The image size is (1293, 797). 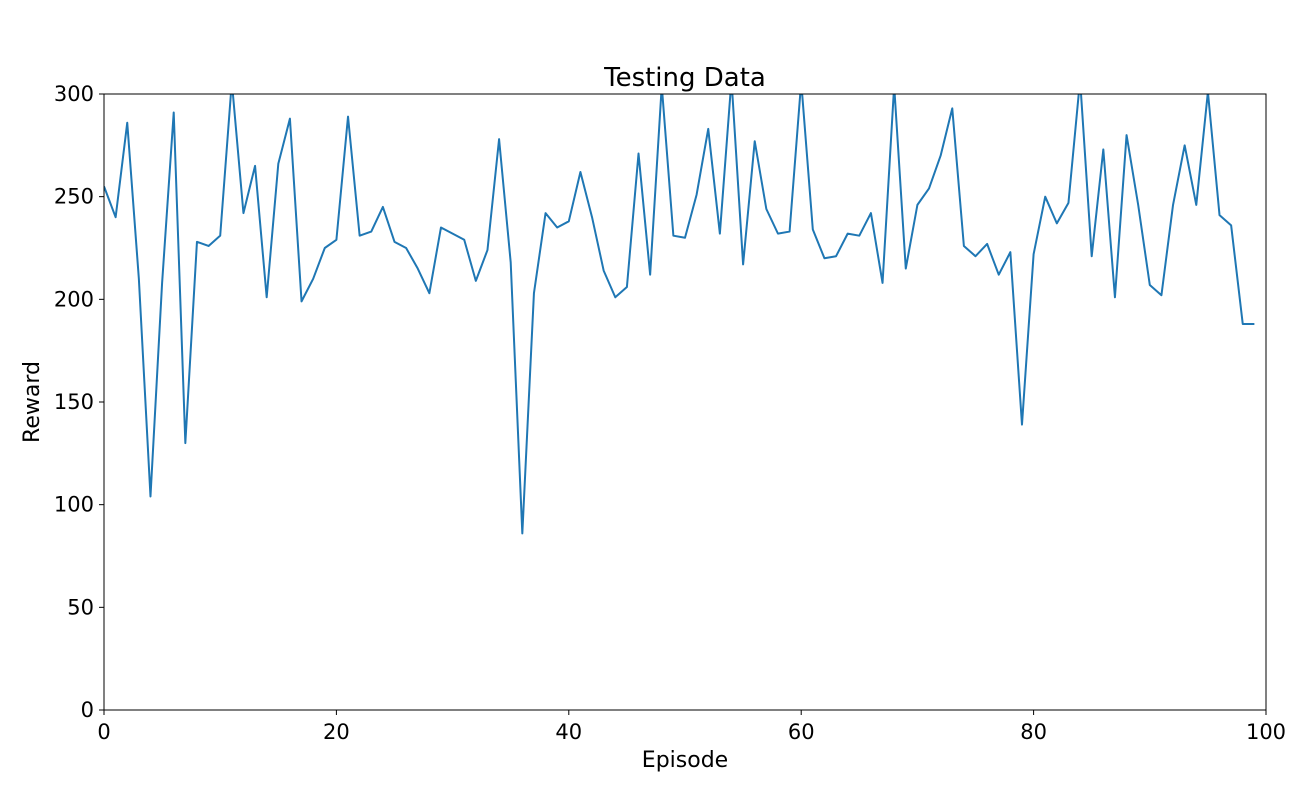 What do you see at coordinates (1266, 732) in the screenshot?
I see `x-tick-label: 100` at bounding box center [1266, 732].